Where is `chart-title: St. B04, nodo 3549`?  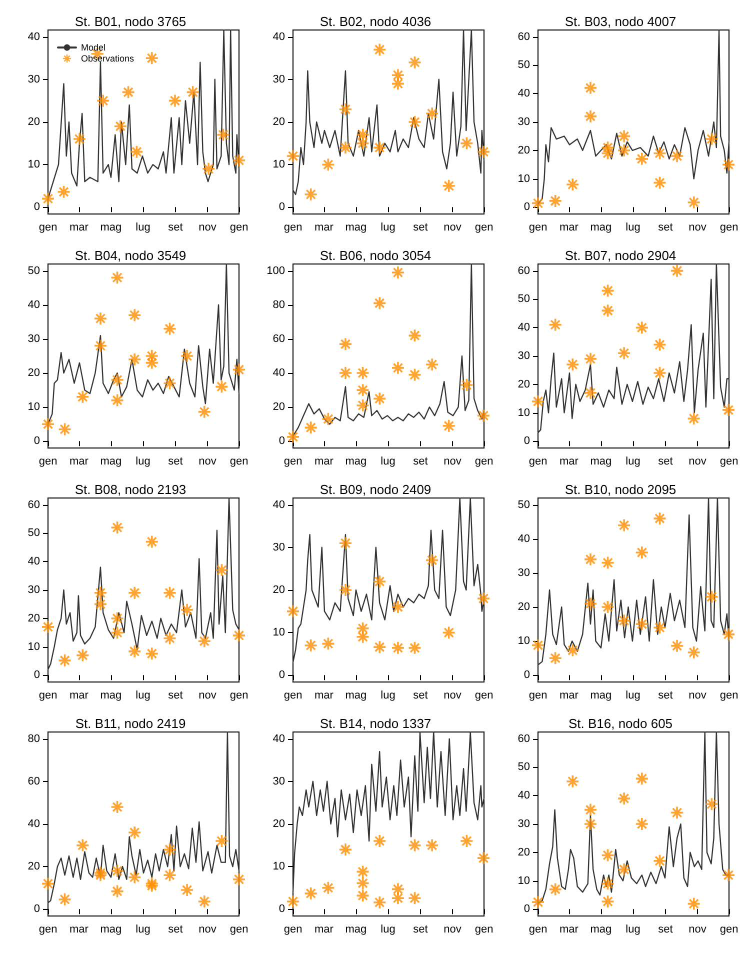 chart-title: St. B04, nodo 3549 is located at coordinates (130, 255).